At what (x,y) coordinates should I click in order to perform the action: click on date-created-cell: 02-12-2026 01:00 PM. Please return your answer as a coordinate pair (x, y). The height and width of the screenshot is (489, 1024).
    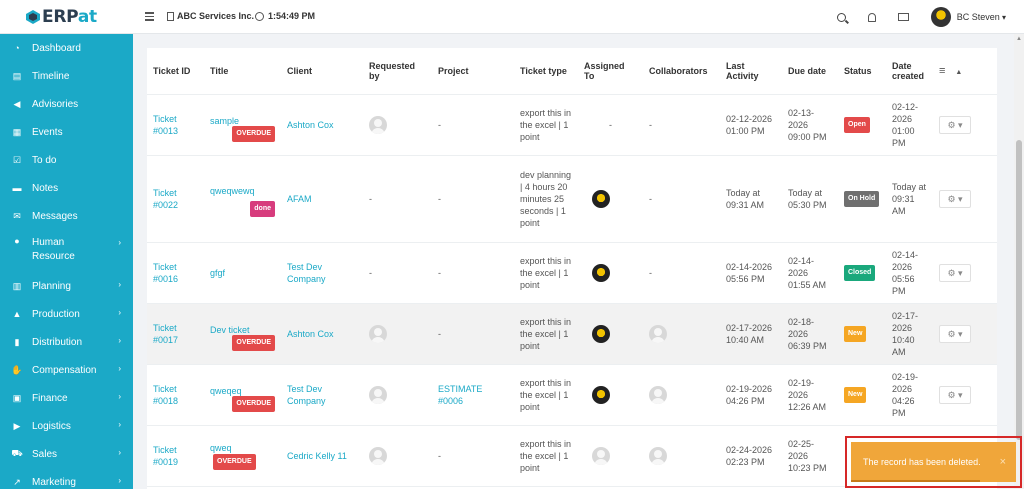
    Looking at the image, I should click on (909, 125).